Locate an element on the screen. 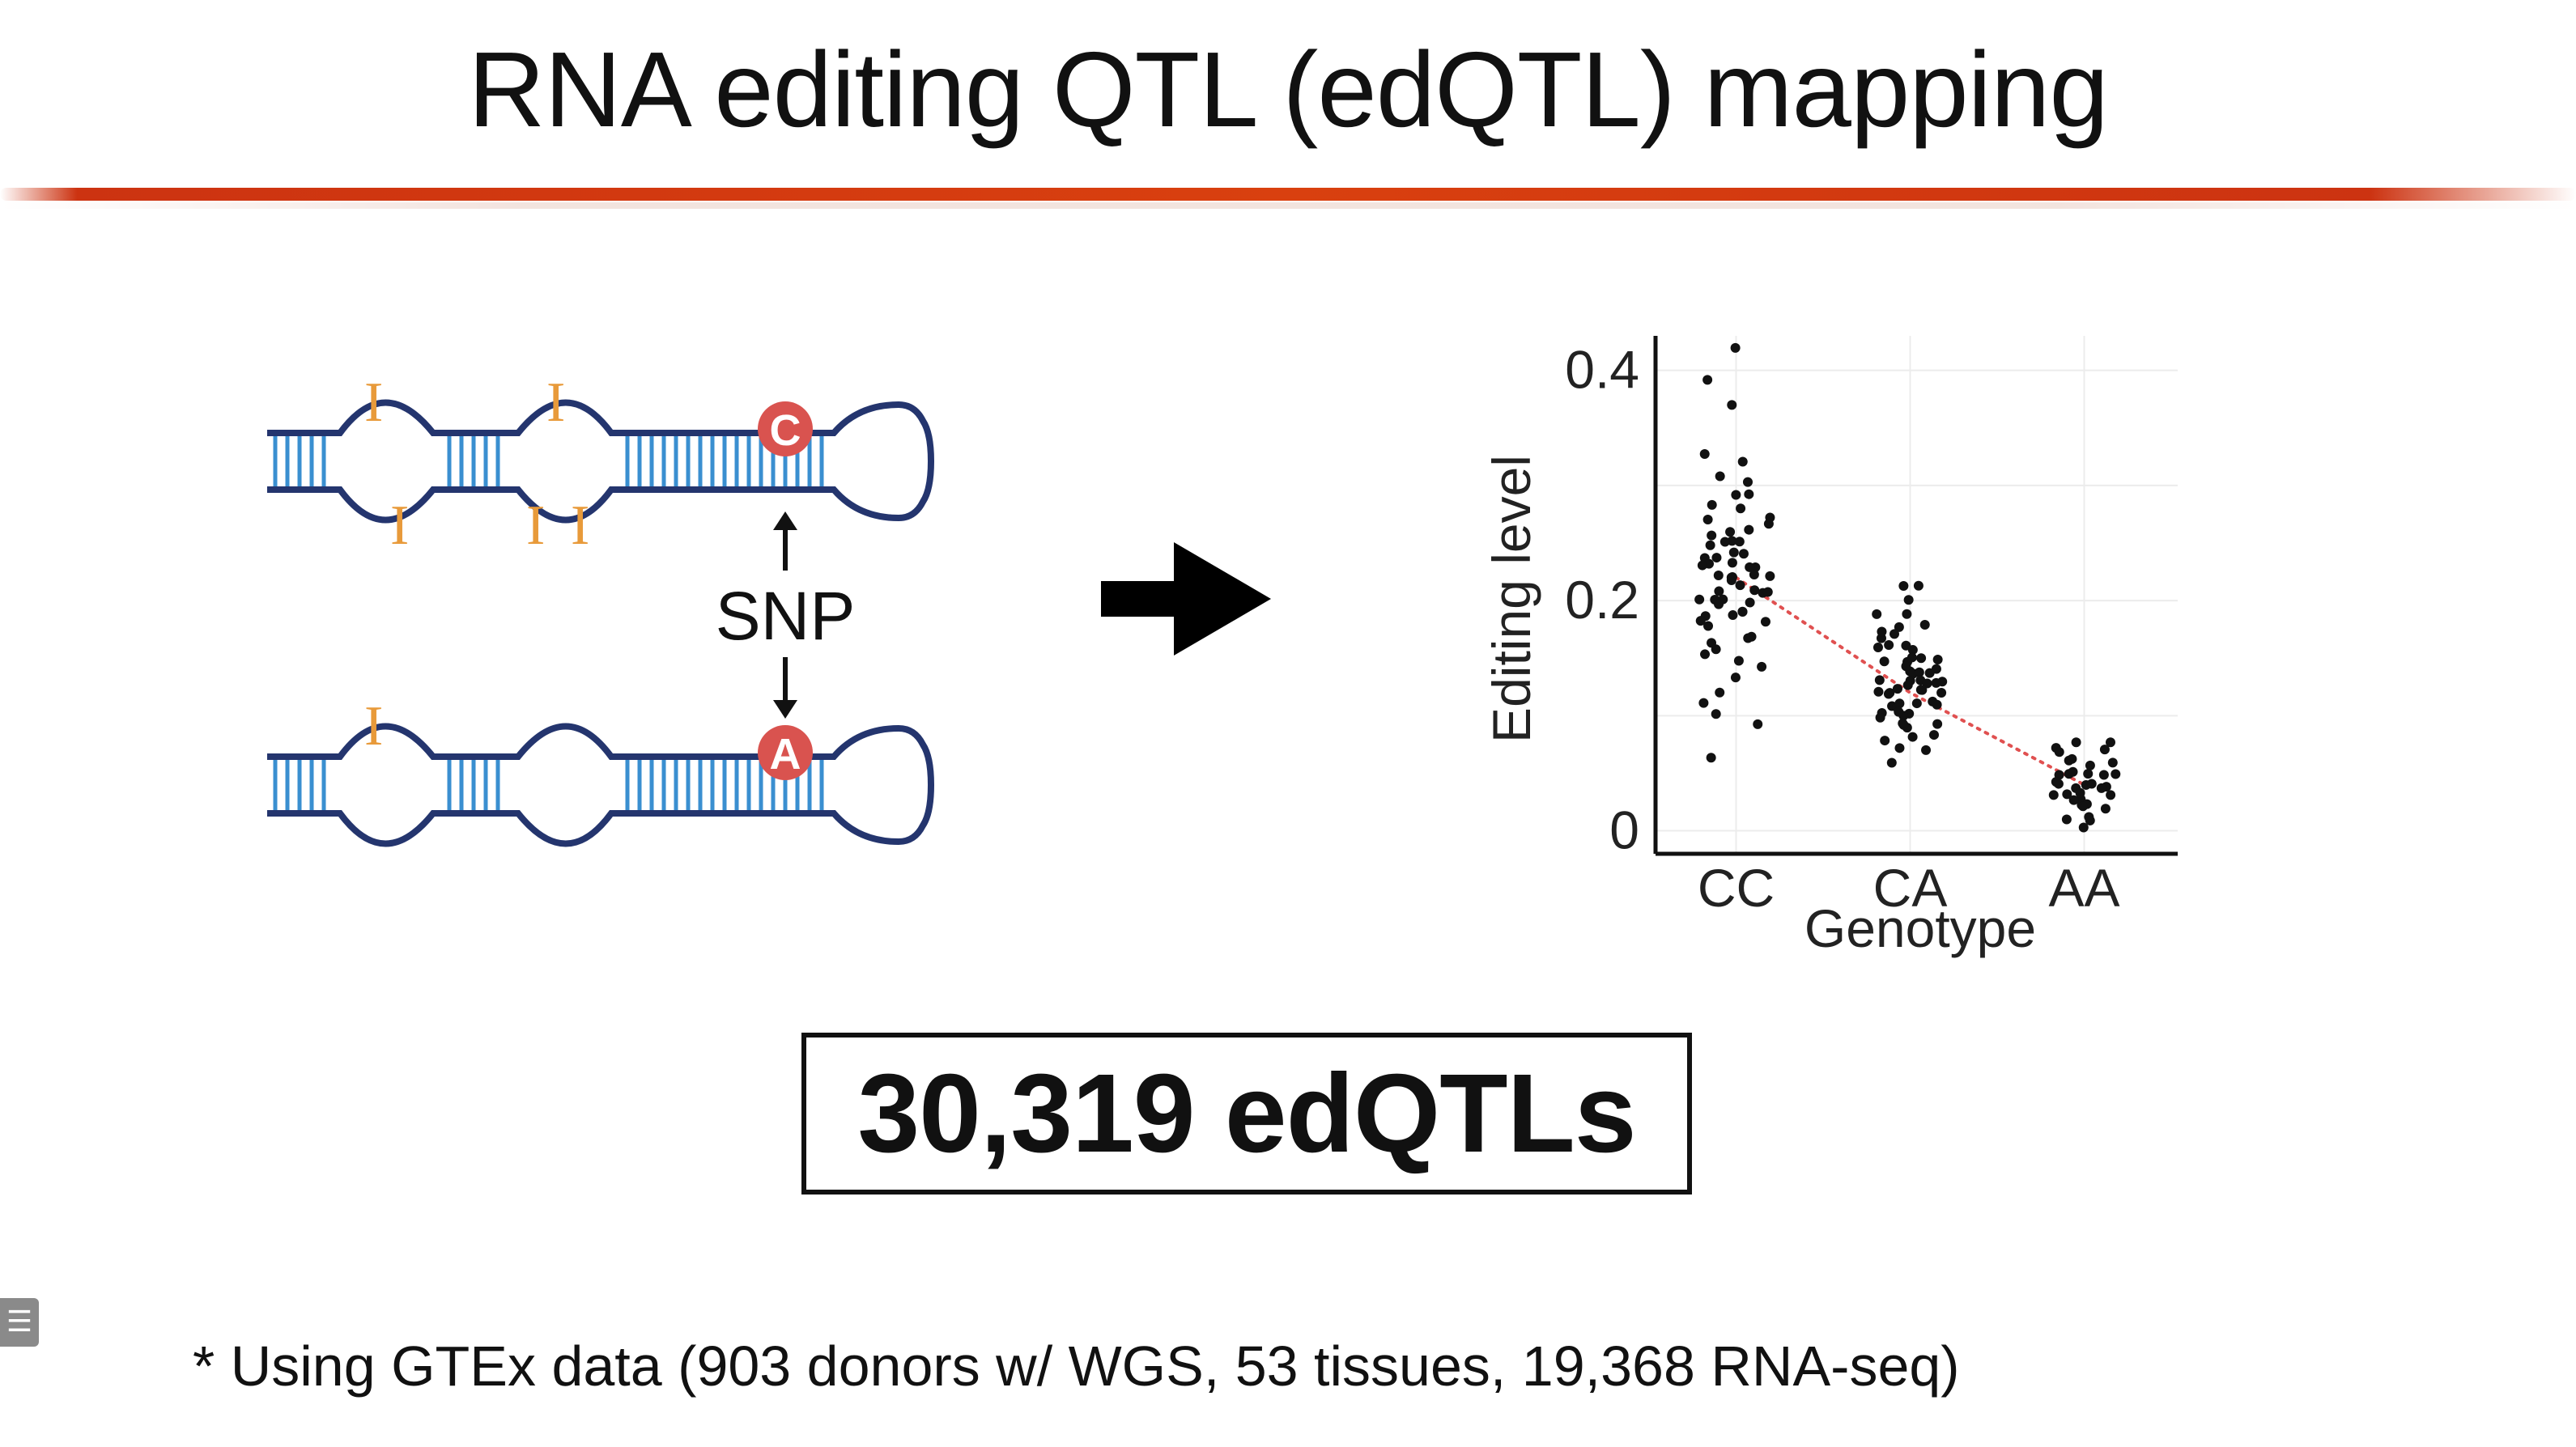 The image size is (2576, 1447). snp-label: SNP is located at coordinates (786, 616).